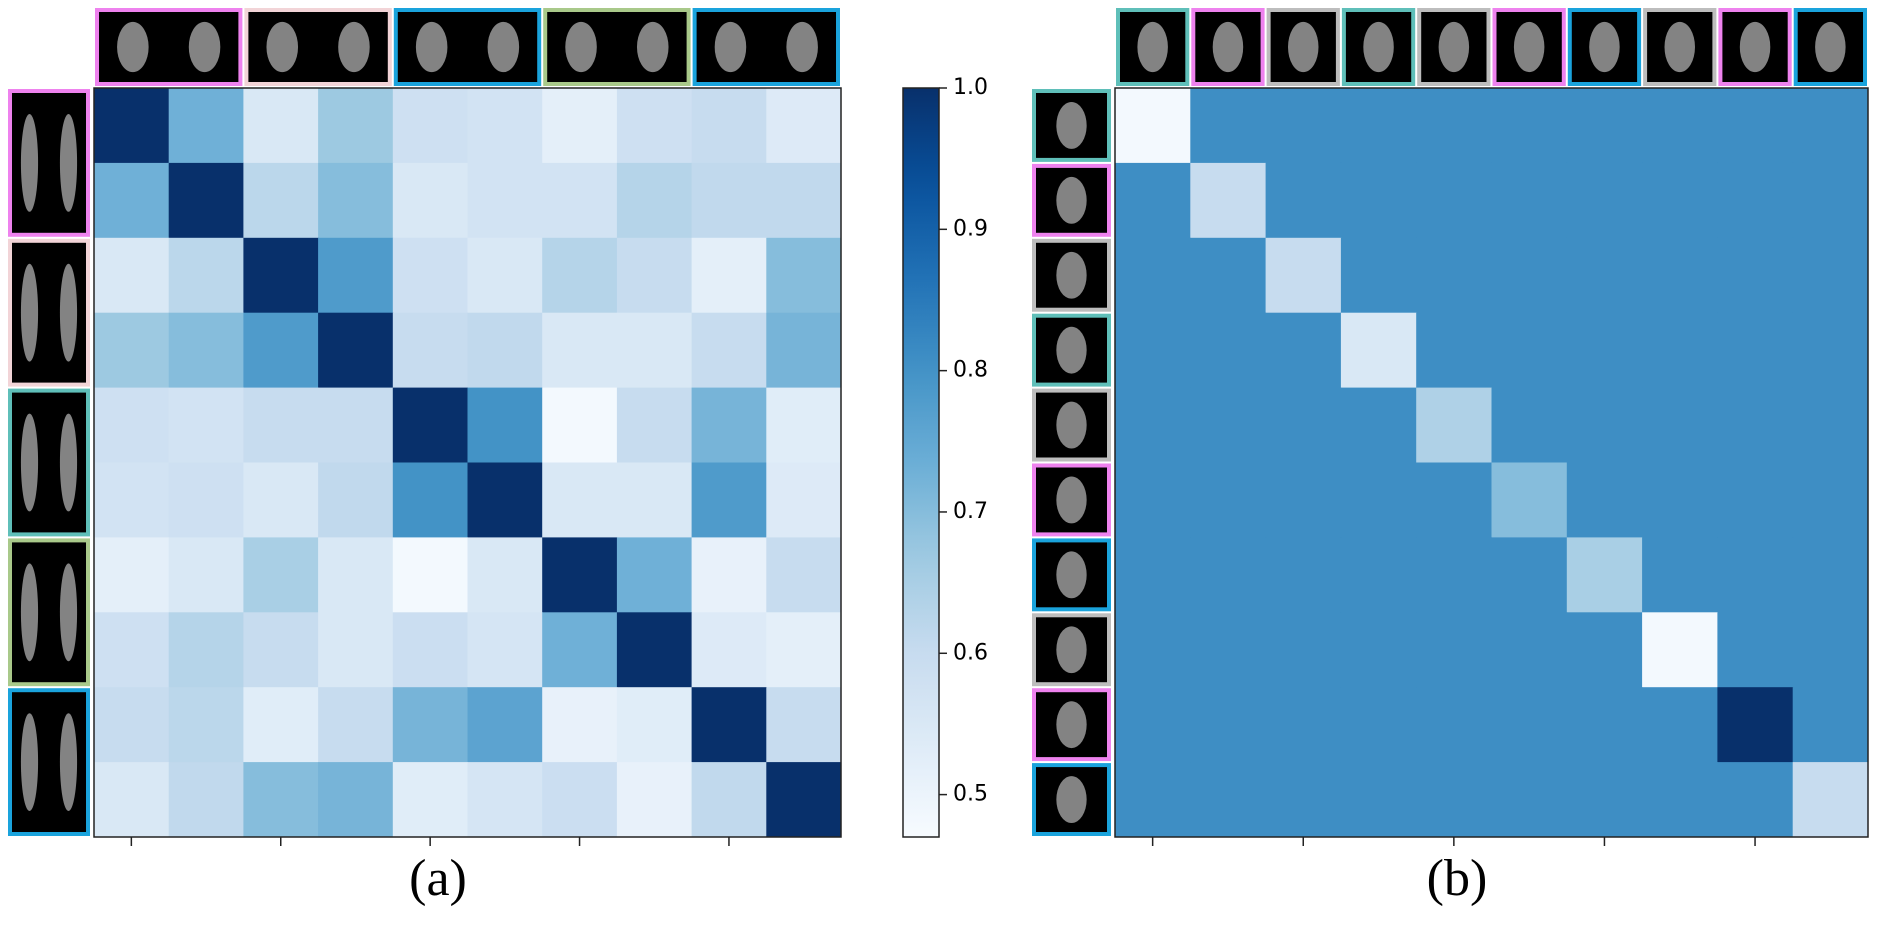 The height and width of the screenshot is (930, 1881). I want to click on colorbar-tick-label: 1.0, so click(970, 87).